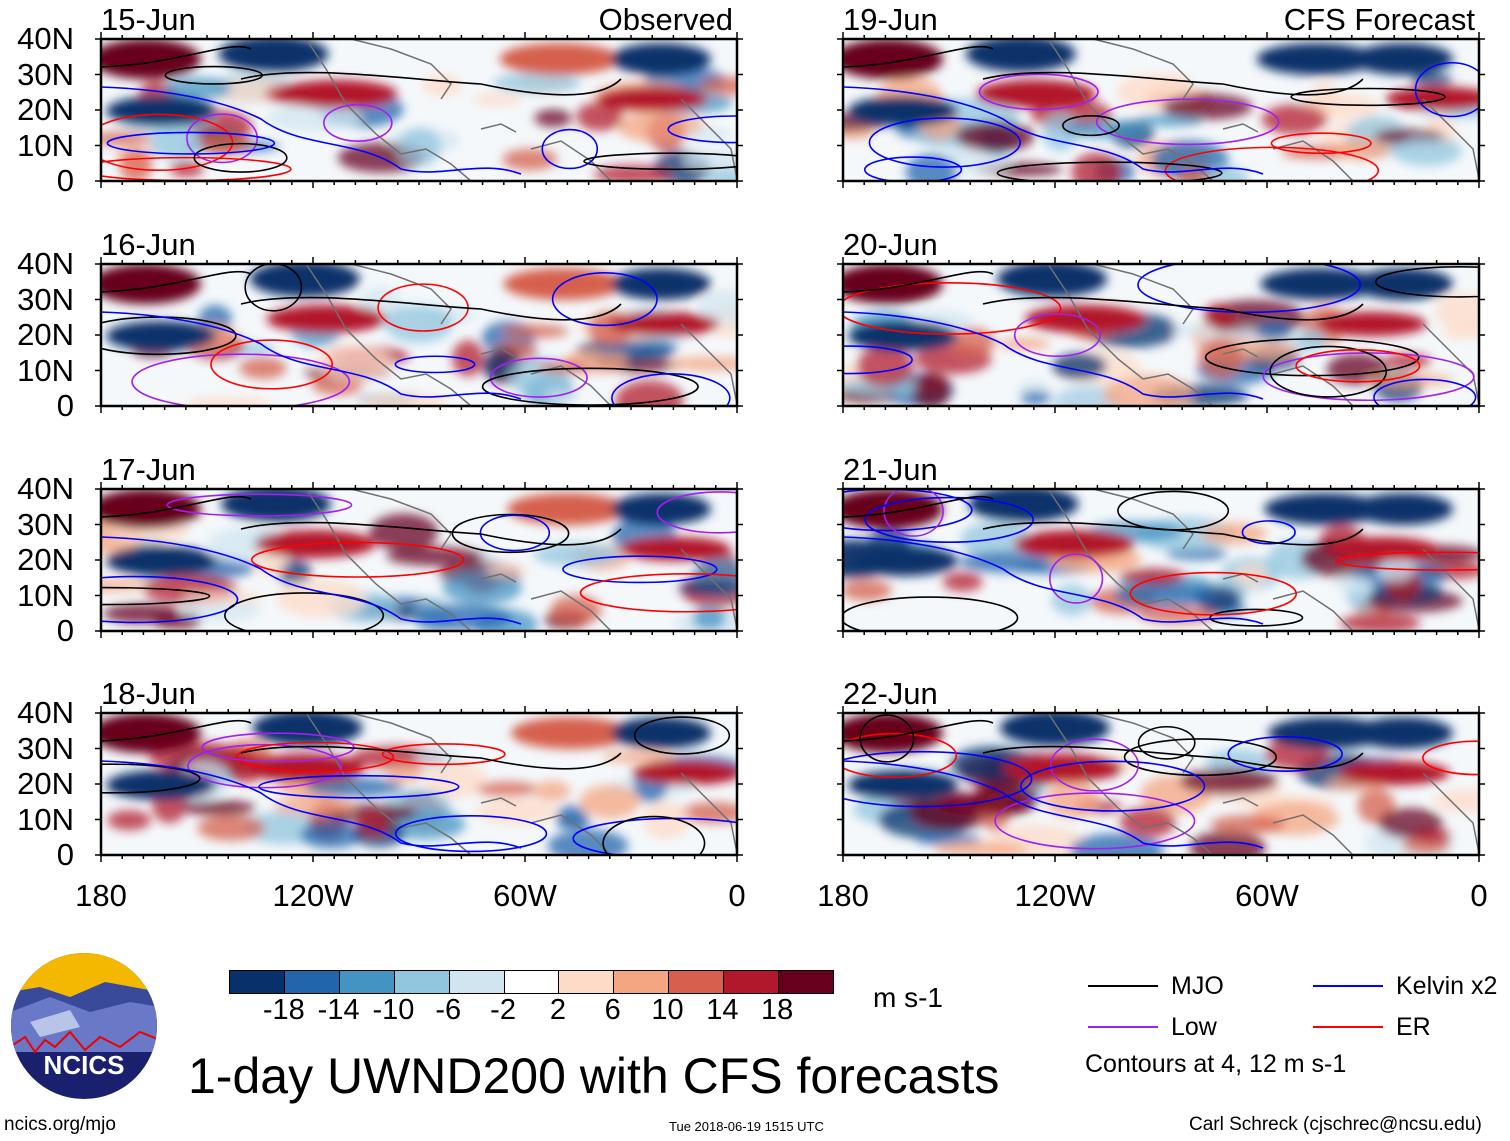  What do you see at coordinates (448, 1010) in the screenshot?
I see `colorbar-label: -6` at bounding box center [448, 1010].